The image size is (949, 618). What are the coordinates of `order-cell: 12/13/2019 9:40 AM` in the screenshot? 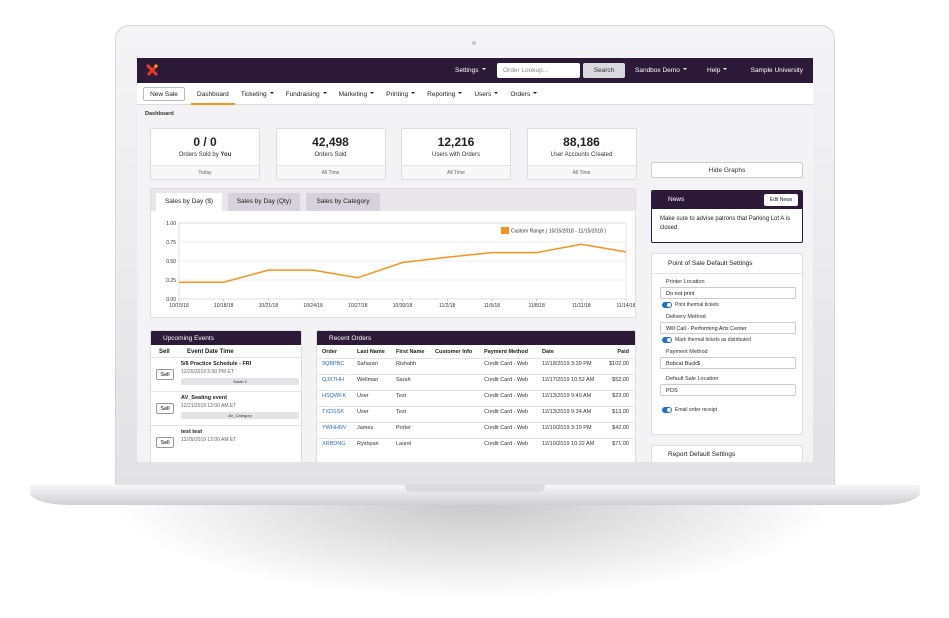 It's located at (567, 396).